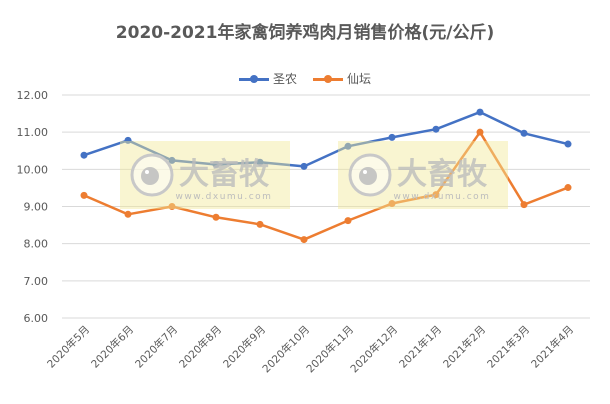 The height and width of the screenshot is (404, 610). I want to click on x-tick-label: 2020年9月, so click(244, 347).